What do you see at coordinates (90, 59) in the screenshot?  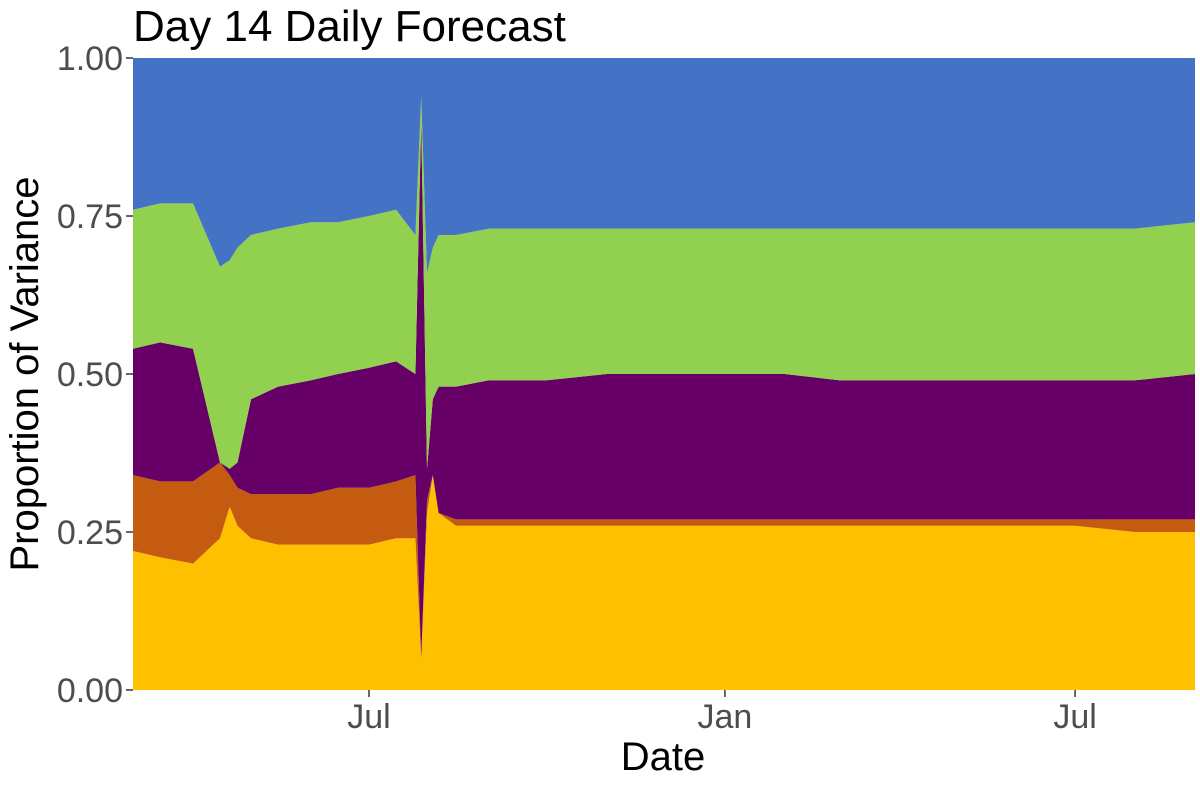 I see `y-tick-label: 1.00` at bounding box center [90, 59].